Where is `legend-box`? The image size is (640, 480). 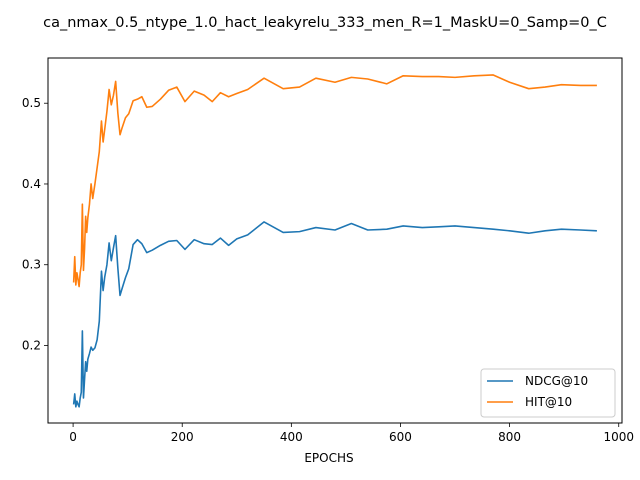 legend-box is located at coordinates (548, 393).